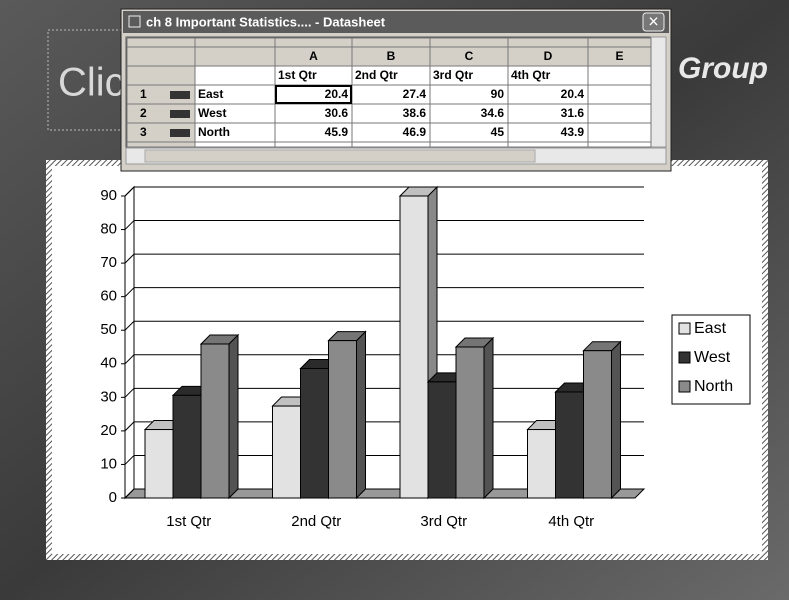  I want to click on data-cell: 31.6, so click(573, 113).